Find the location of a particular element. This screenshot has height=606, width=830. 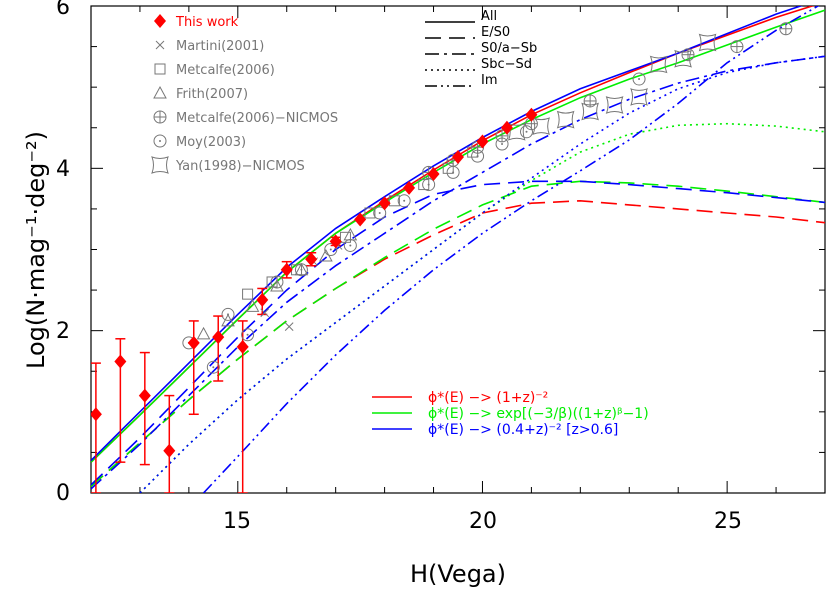

legend-martini: Martini(2001) is located at coordinates (220, 46).